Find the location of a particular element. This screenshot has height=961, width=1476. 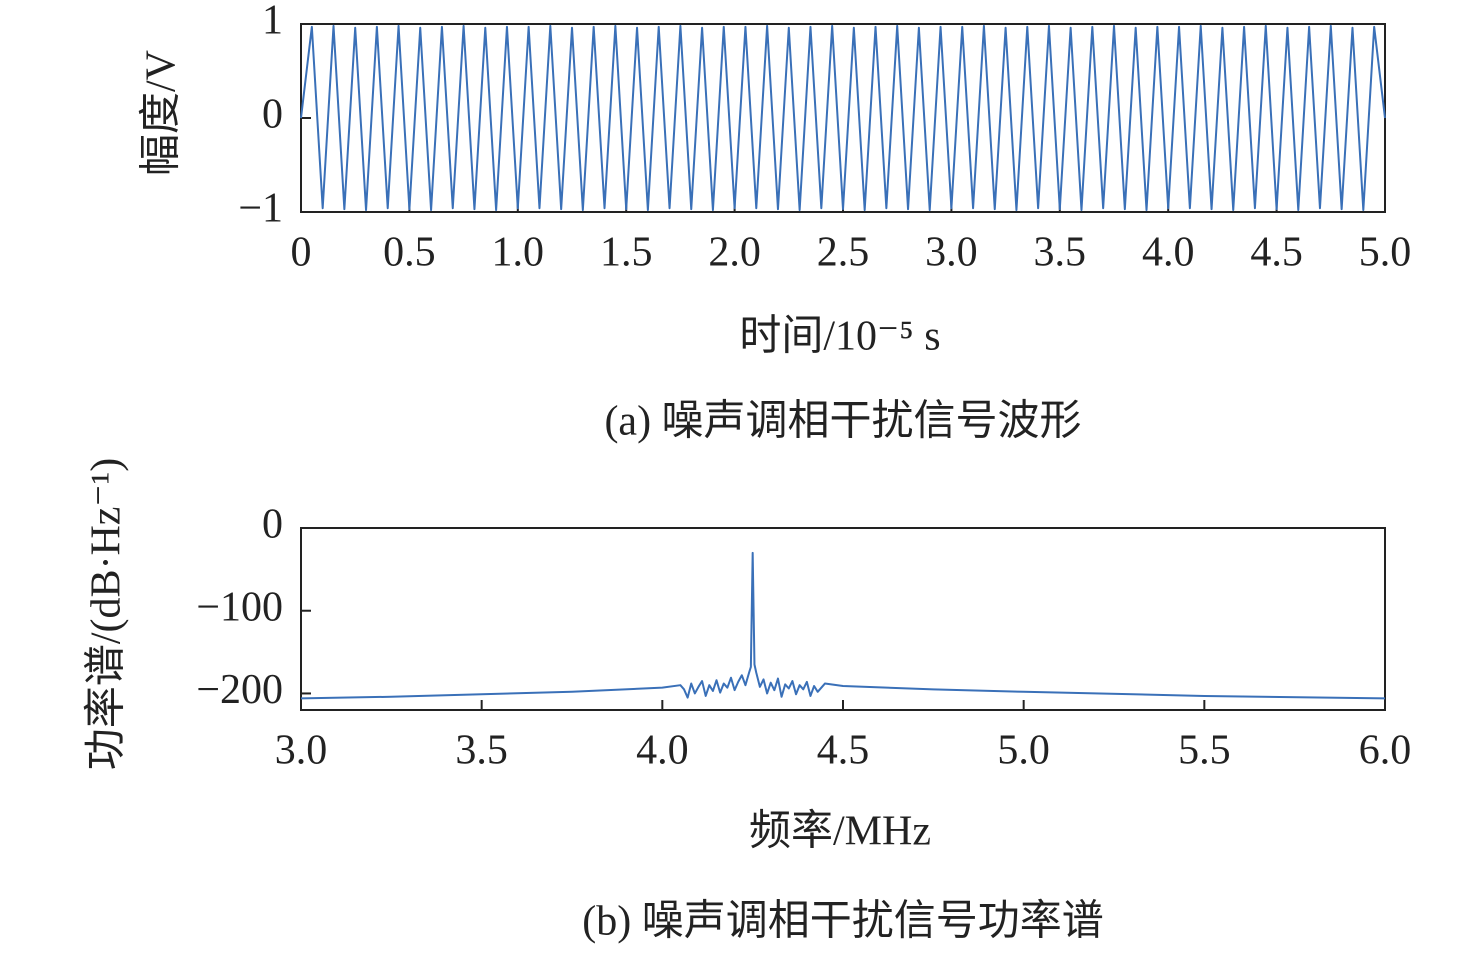

y-axis-label: 幅度/V is located at coordinates (162, 113).